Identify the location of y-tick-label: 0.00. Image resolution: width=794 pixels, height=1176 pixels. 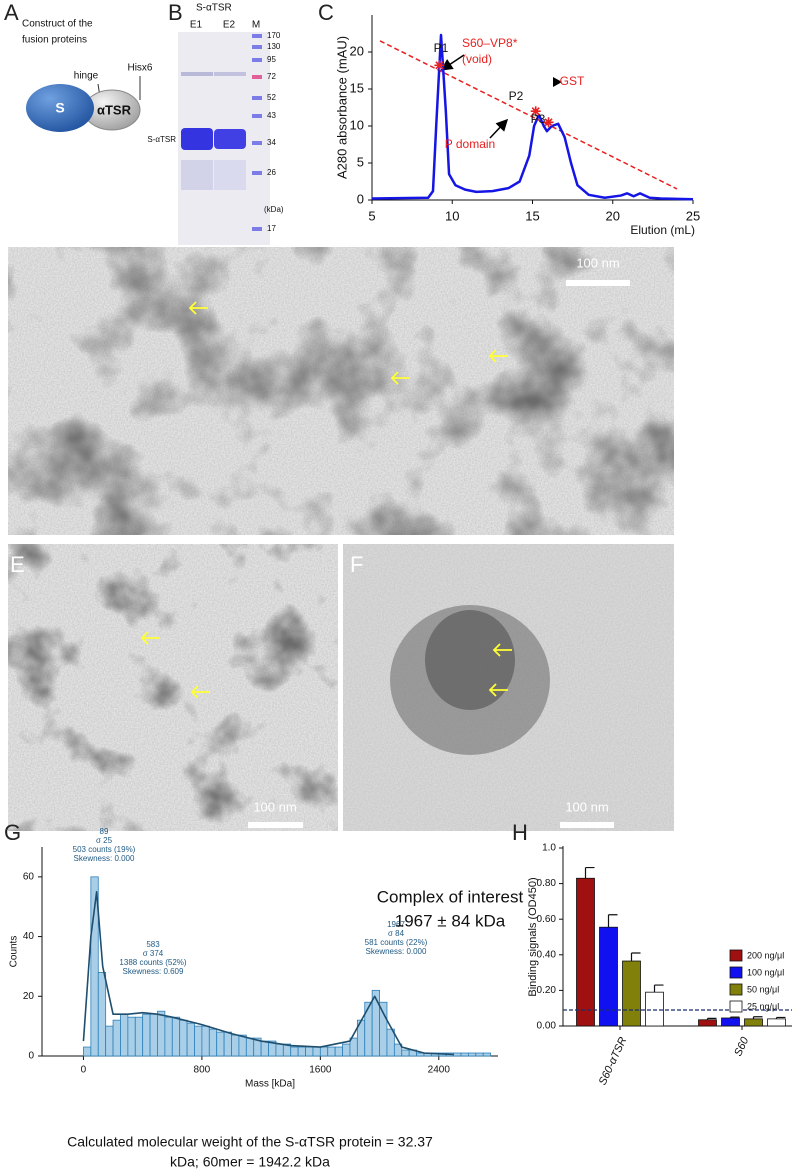
(547, 1026).